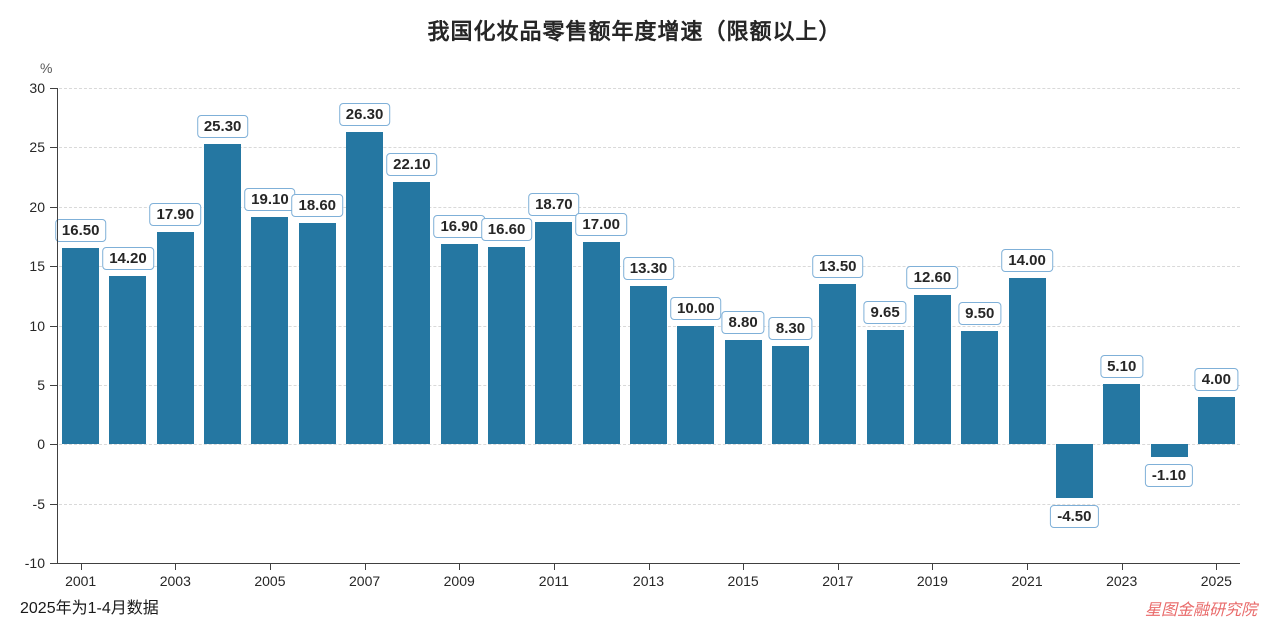 This screenshot has height=630, width=1269. I want to click on bar-value-label: 16.60, so click(506, 230).